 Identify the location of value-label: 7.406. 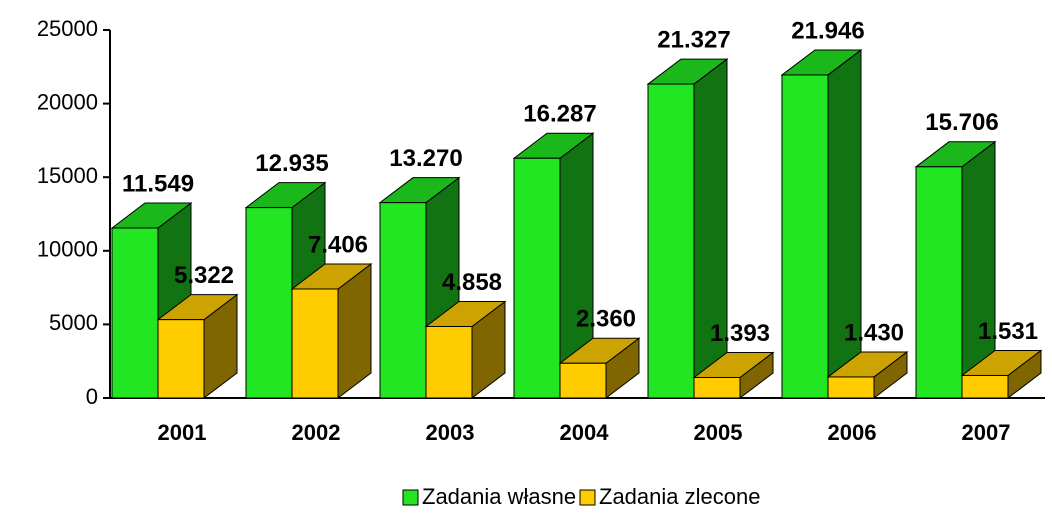
(338, 244).